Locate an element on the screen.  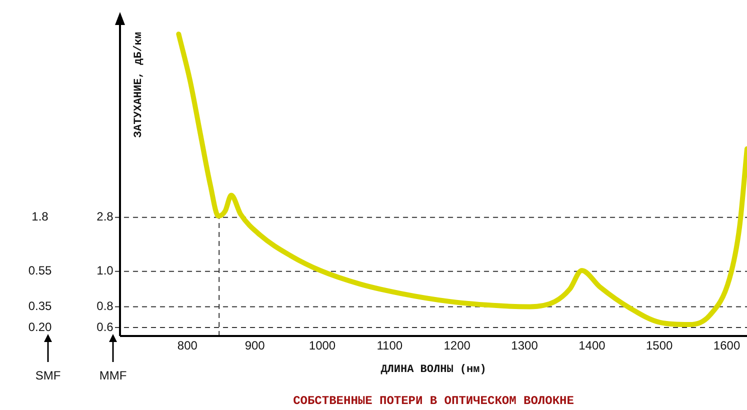
text: СОБСТВЕННЫЕ ПОТЕРИ В ОПТИЧЕСКОМ ВОЛОКНЕ is located at coordinates (433, 401).